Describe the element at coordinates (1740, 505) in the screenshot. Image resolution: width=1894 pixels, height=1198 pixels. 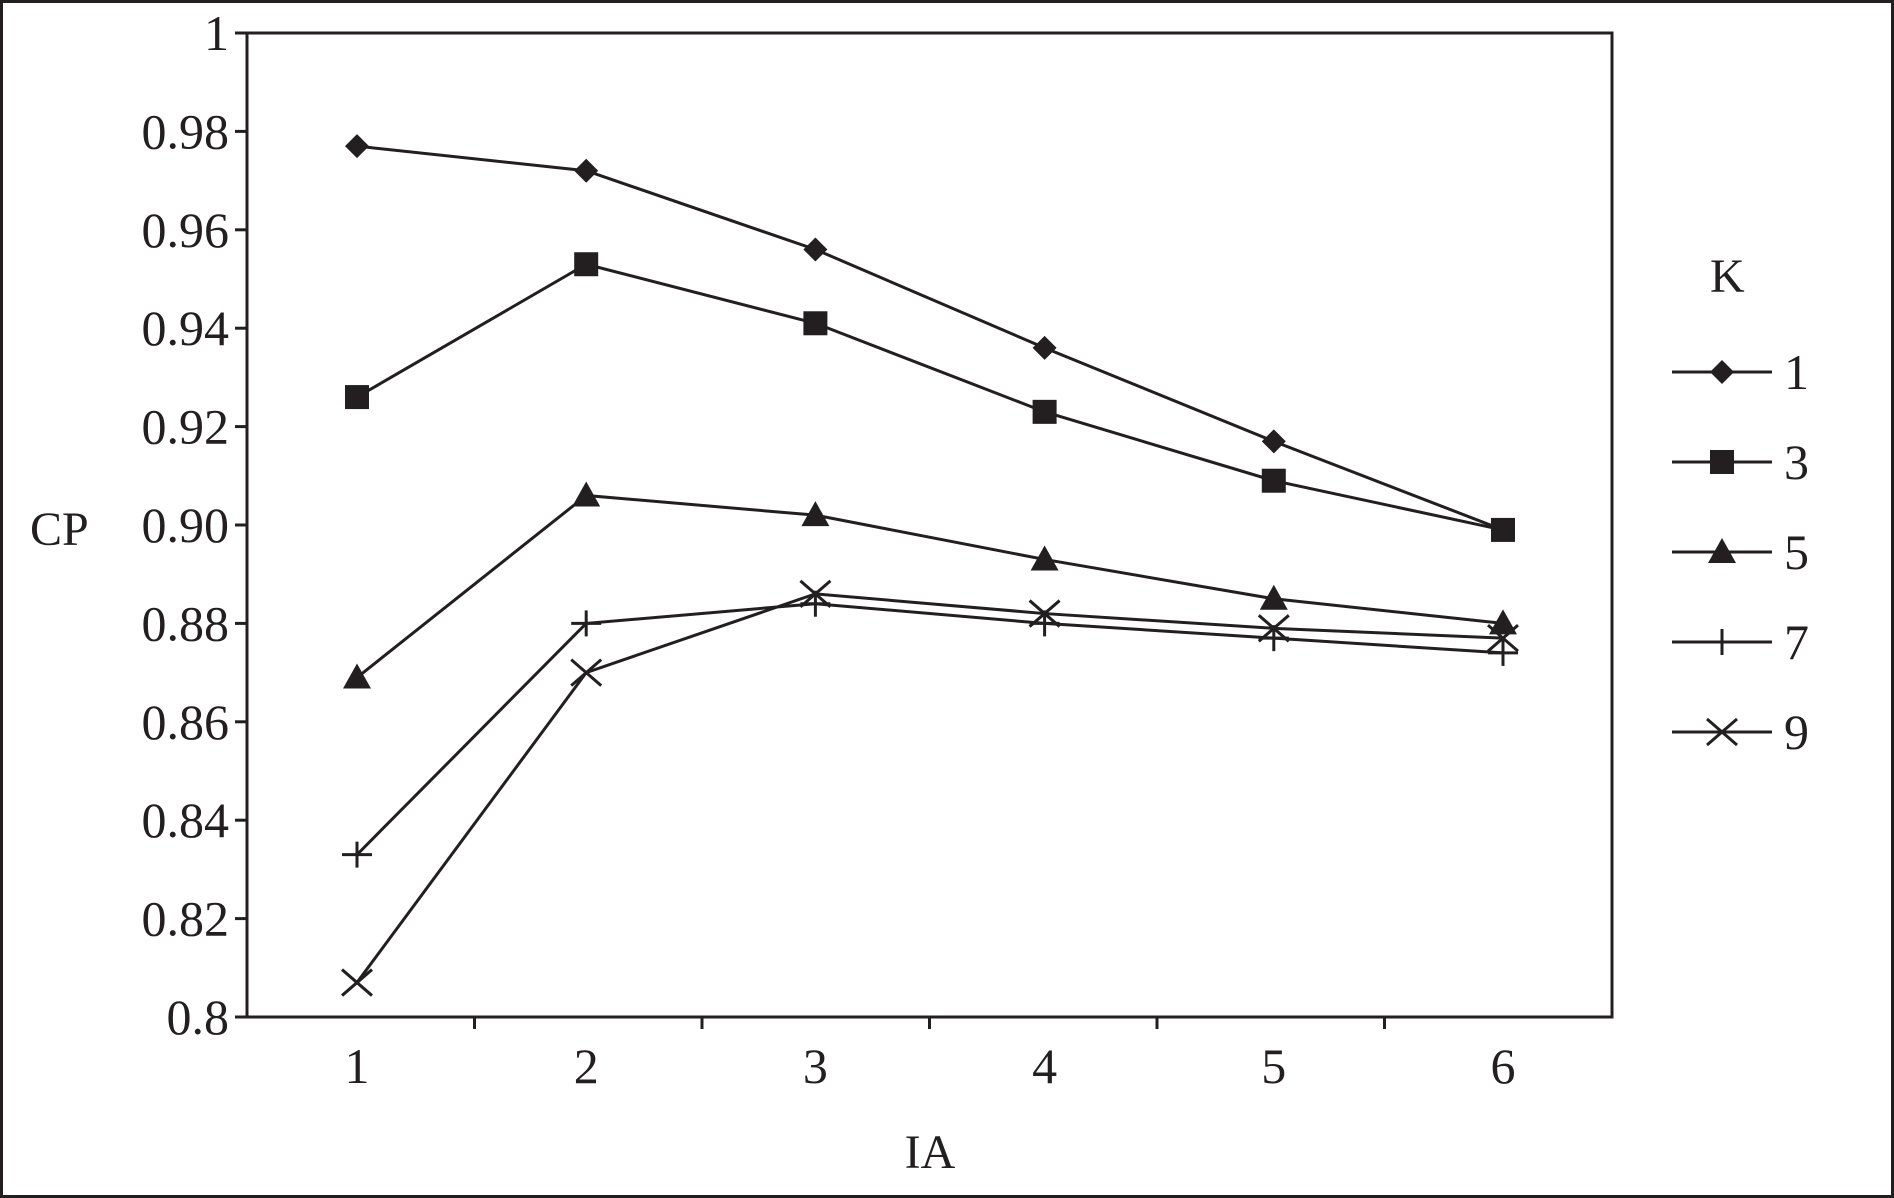
I see `legend: K 1 3 5 7 9` at that location.